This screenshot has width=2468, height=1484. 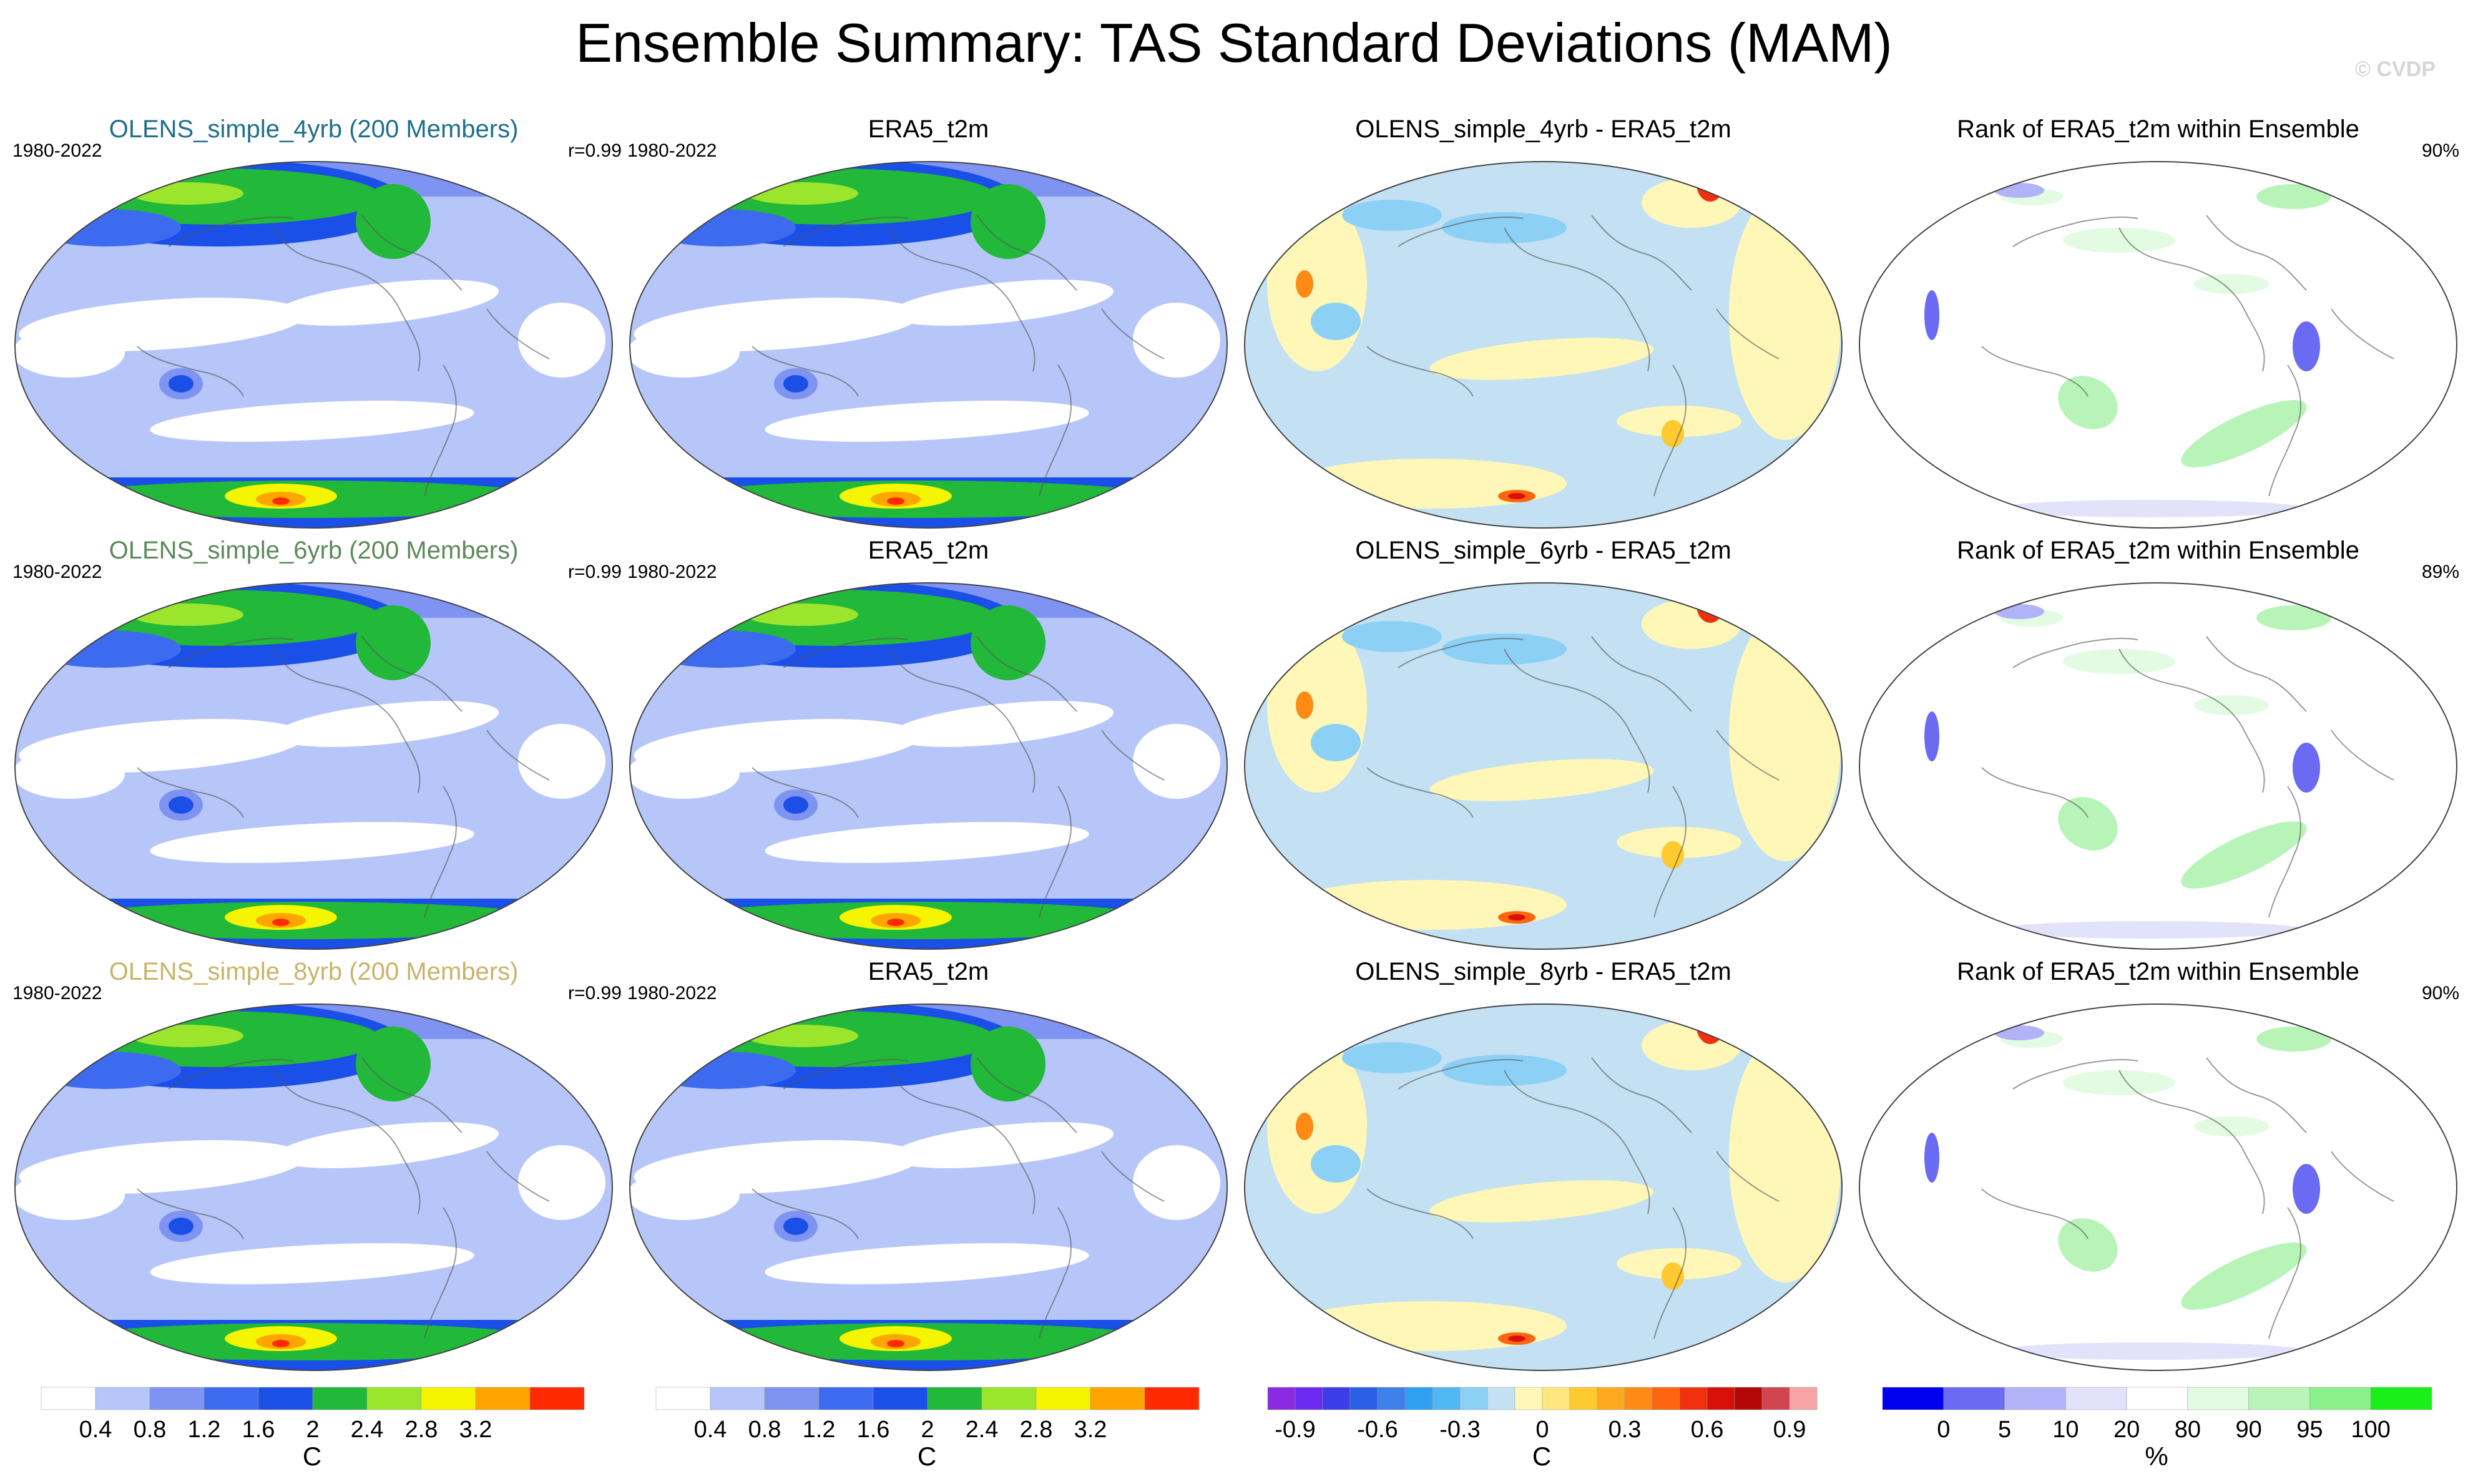 What do you see at coordinates (1931, 315) in the screenshot?
I see `rank-blue-west` at bounding box center [1931, 315].